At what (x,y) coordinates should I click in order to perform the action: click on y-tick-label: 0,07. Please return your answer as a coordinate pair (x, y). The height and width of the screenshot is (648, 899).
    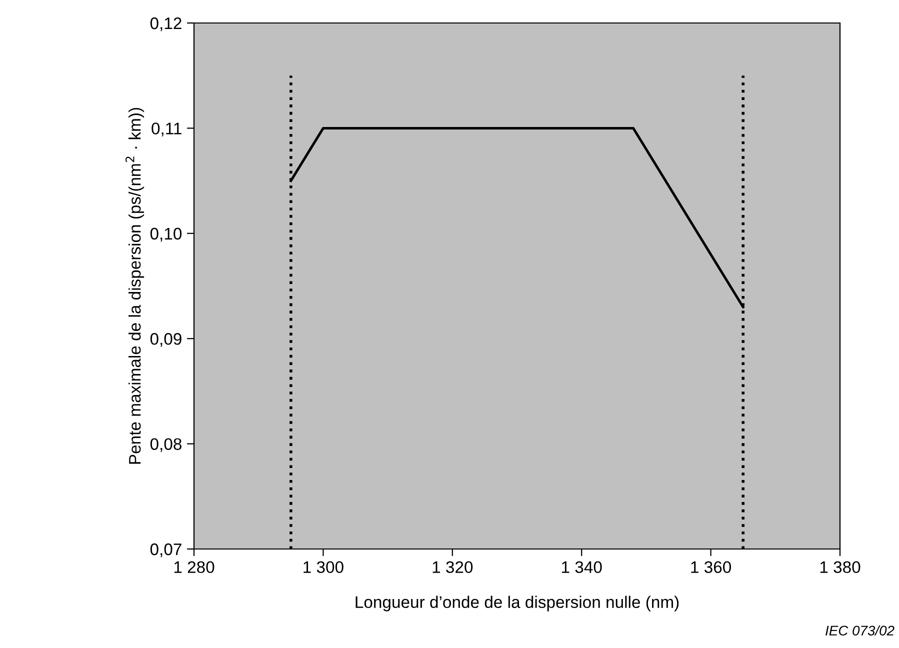
    Looking at the image, I should click on (166, 550).